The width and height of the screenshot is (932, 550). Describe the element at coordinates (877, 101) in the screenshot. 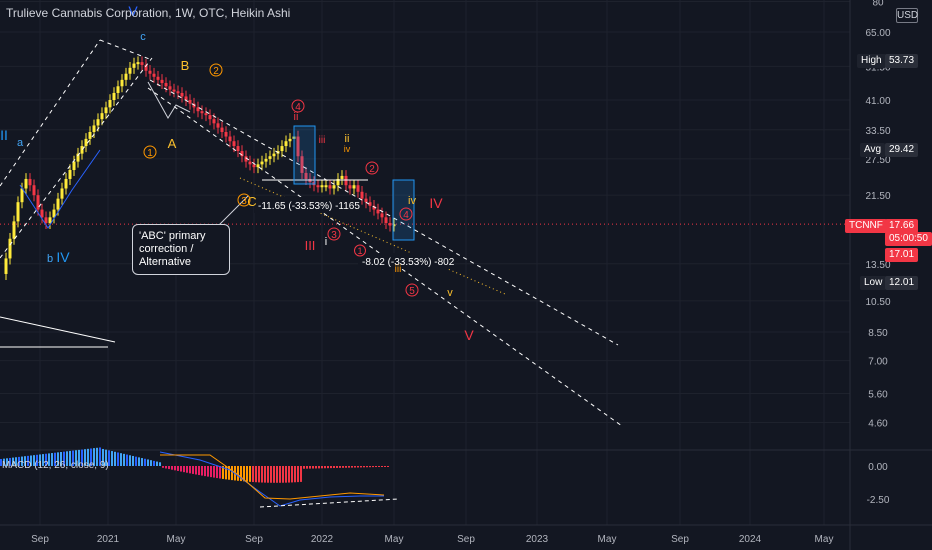

I see `price-tick-label: 41.00` at that location.